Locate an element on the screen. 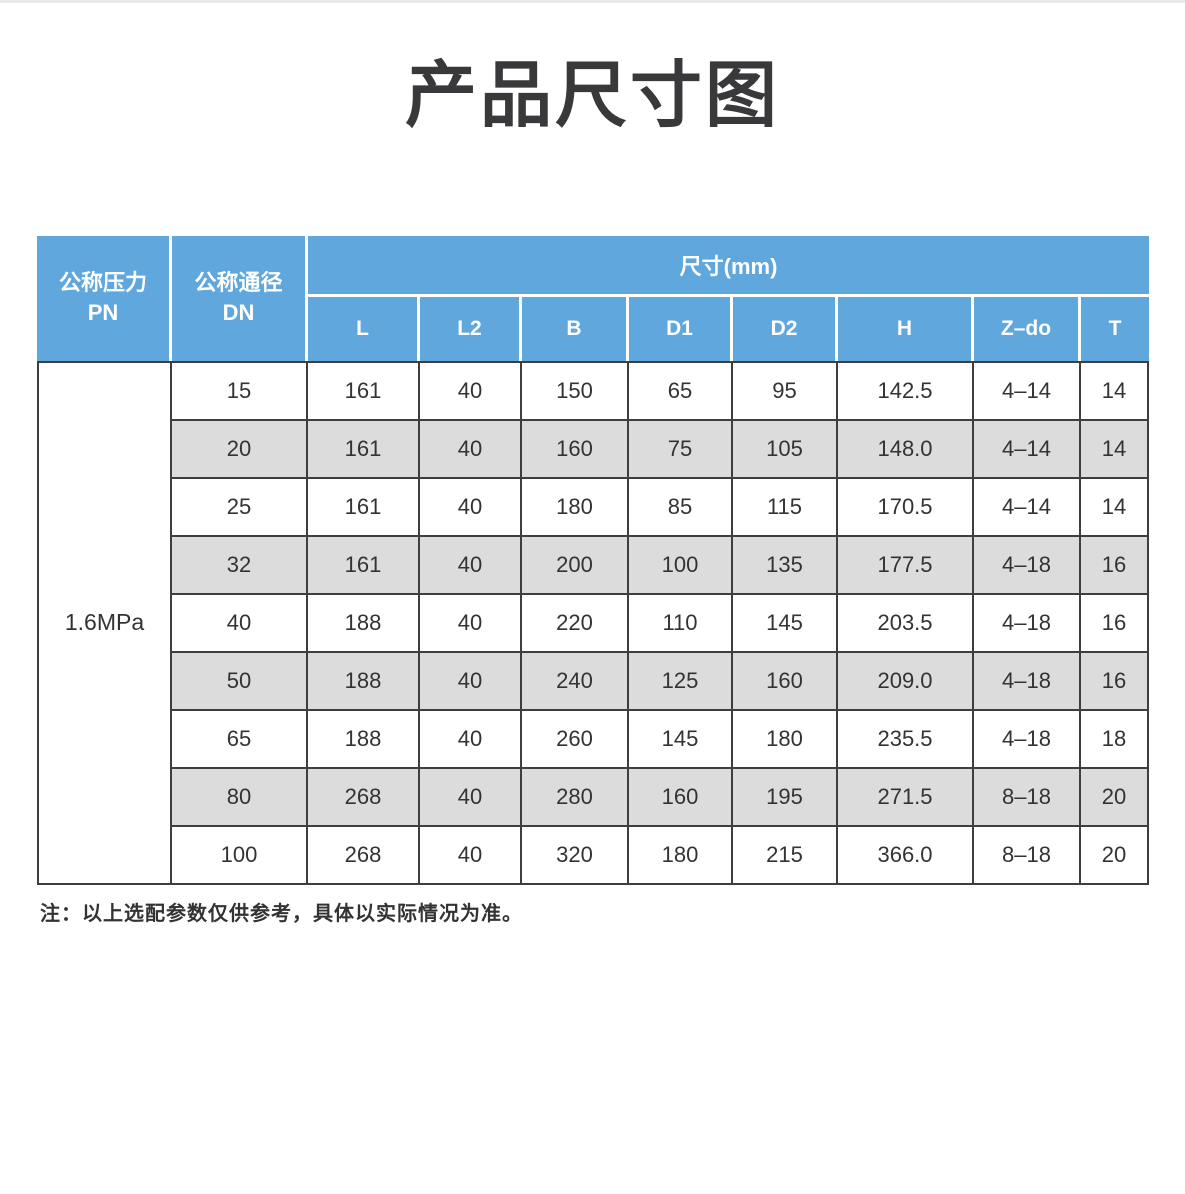 This screenshot has height=1194, width=1185. dimension-cell: 209.0 is located at coordinates (906, 681).